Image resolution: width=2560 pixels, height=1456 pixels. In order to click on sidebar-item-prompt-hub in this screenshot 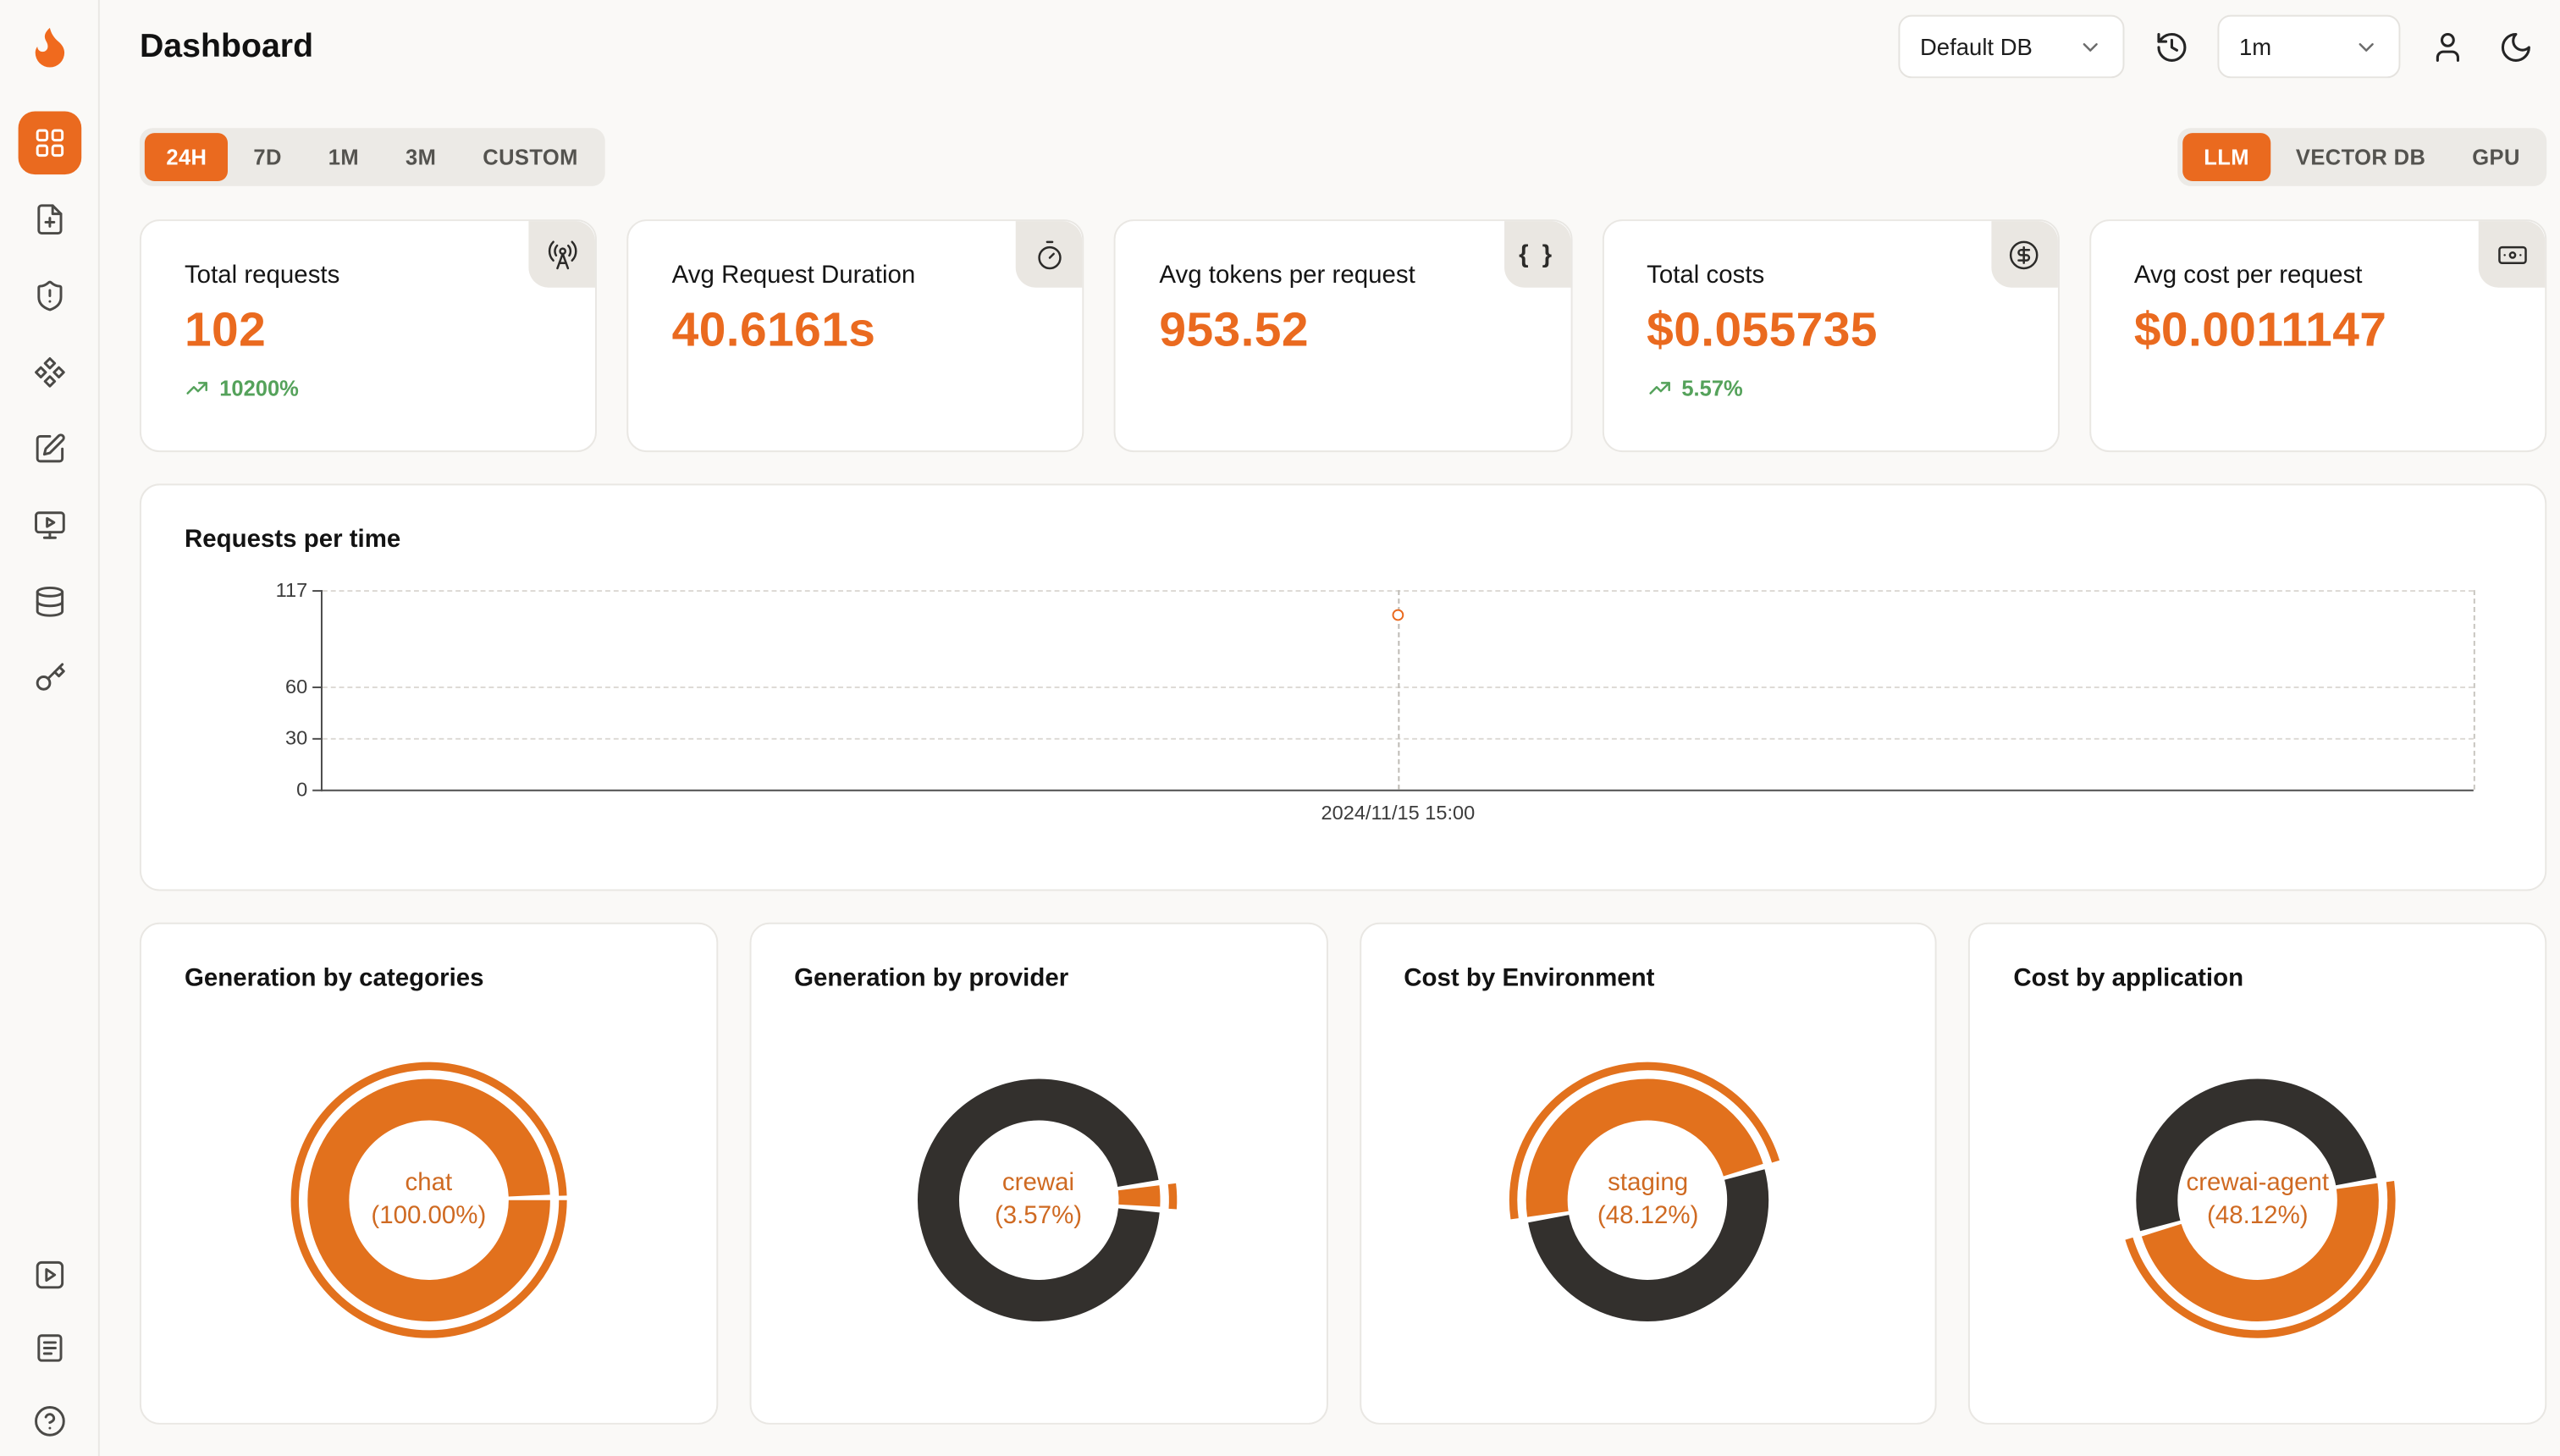, I will do `click(49, 373)`.